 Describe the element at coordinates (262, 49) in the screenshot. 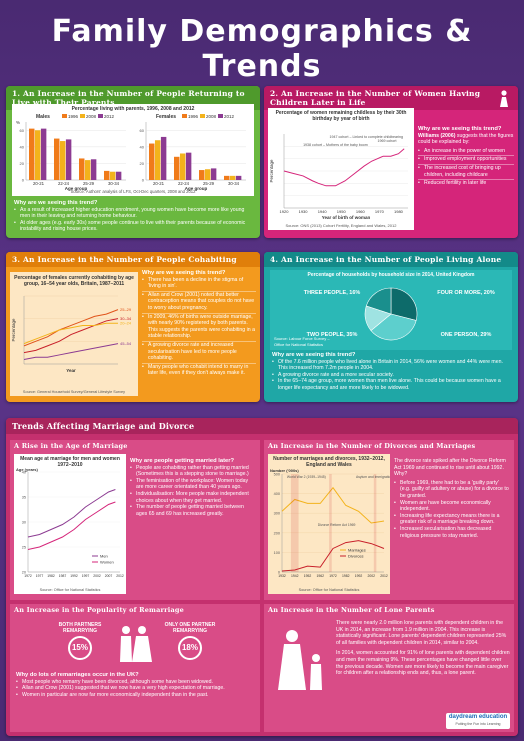

I see `page-title: Family Demographics & Trends` at that location.